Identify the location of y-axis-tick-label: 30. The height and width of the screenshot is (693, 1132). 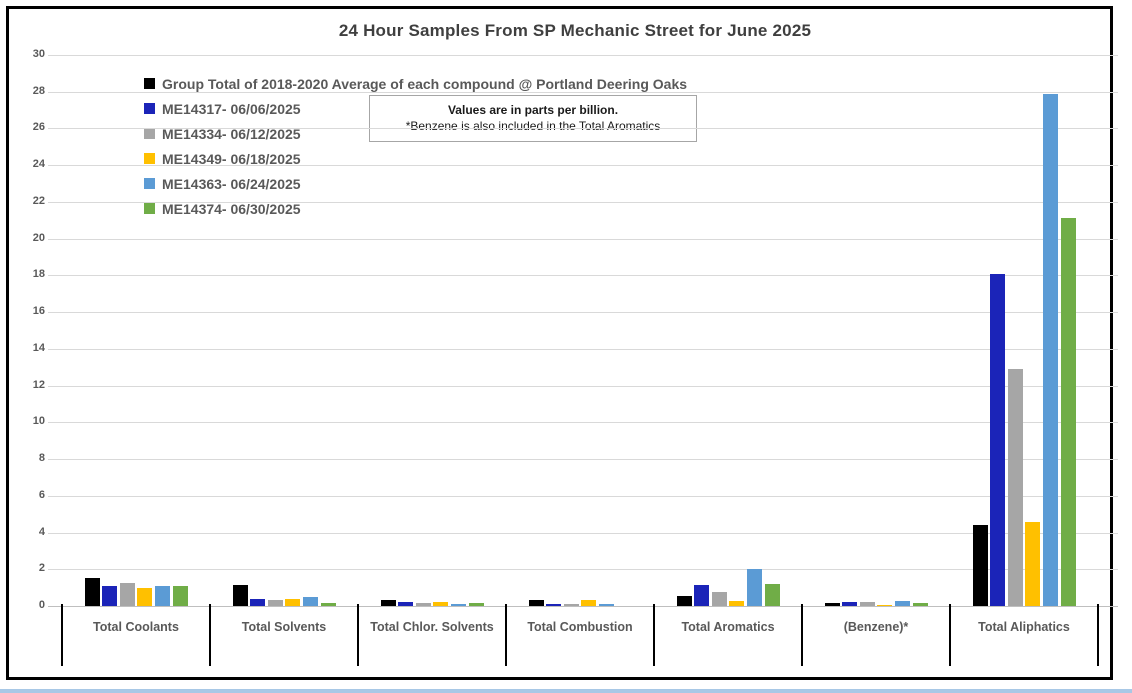
(38, 54).